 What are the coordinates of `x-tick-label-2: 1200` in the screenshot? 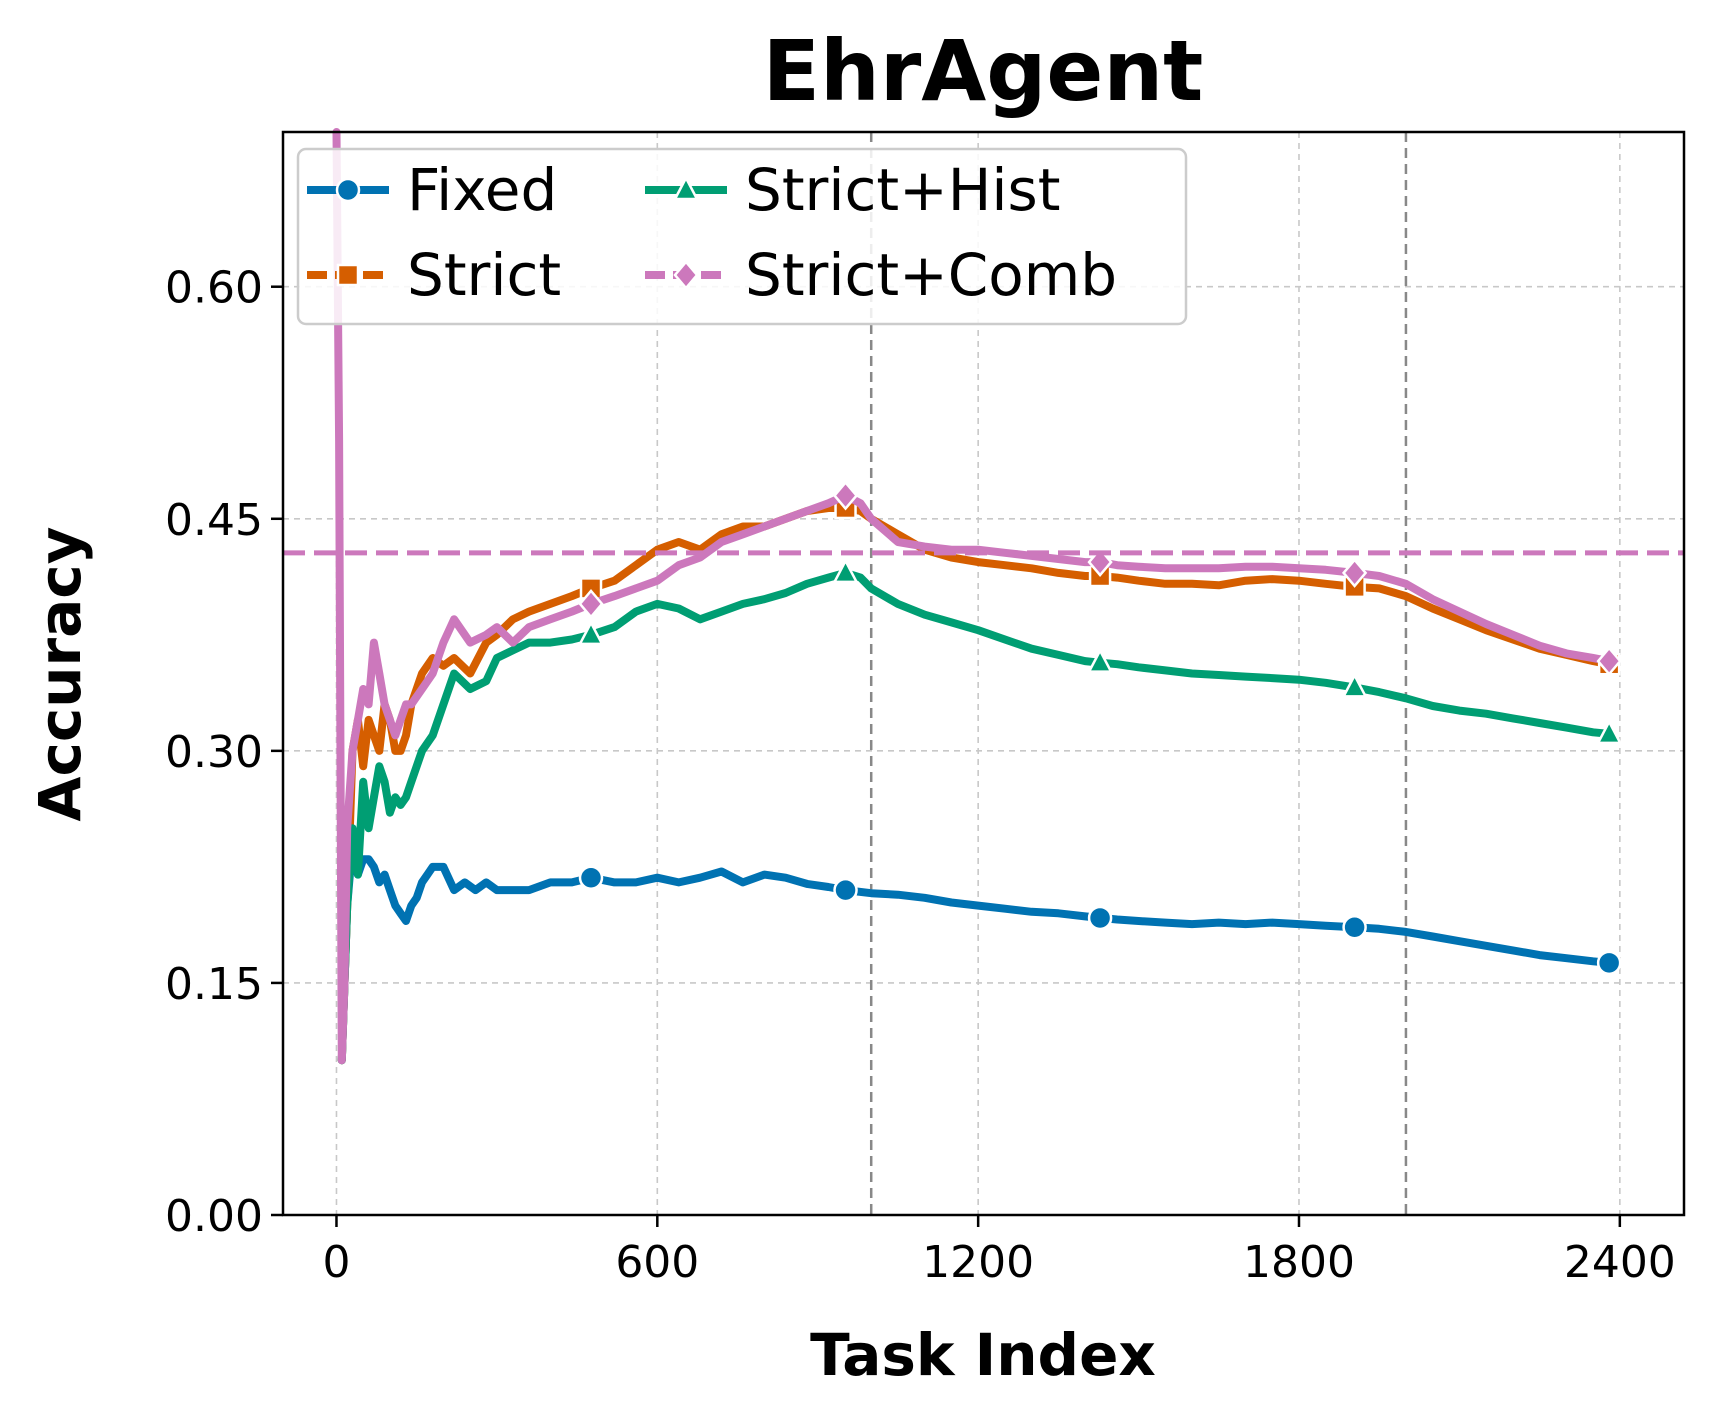 It's located at (978, 1262).